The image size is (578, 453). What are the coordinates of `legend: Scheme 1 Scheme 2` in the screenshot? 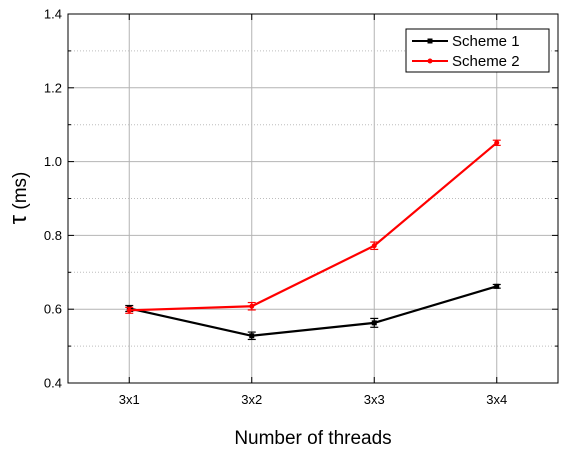 It's located at (477, 50).